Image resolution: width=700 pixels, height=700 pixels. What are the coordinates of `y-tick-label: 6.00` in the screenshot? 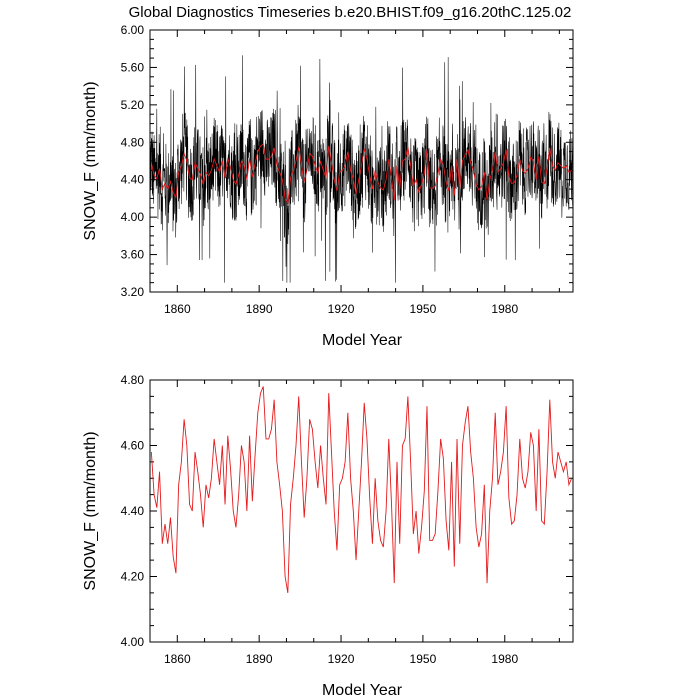 It's located at (133, 30).